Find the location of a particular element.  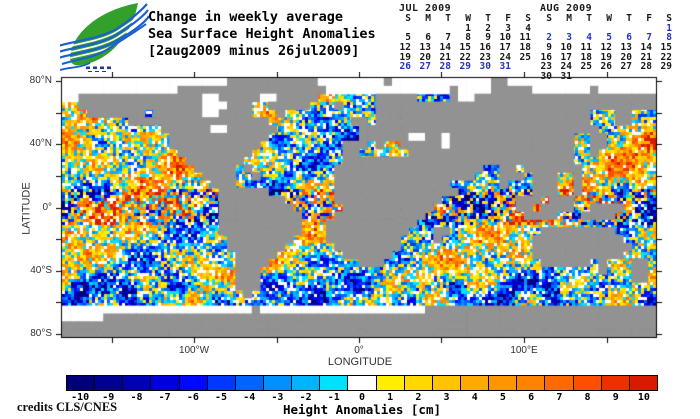

colorbar-tick-label: -8 is located at coordinates (136, 397).